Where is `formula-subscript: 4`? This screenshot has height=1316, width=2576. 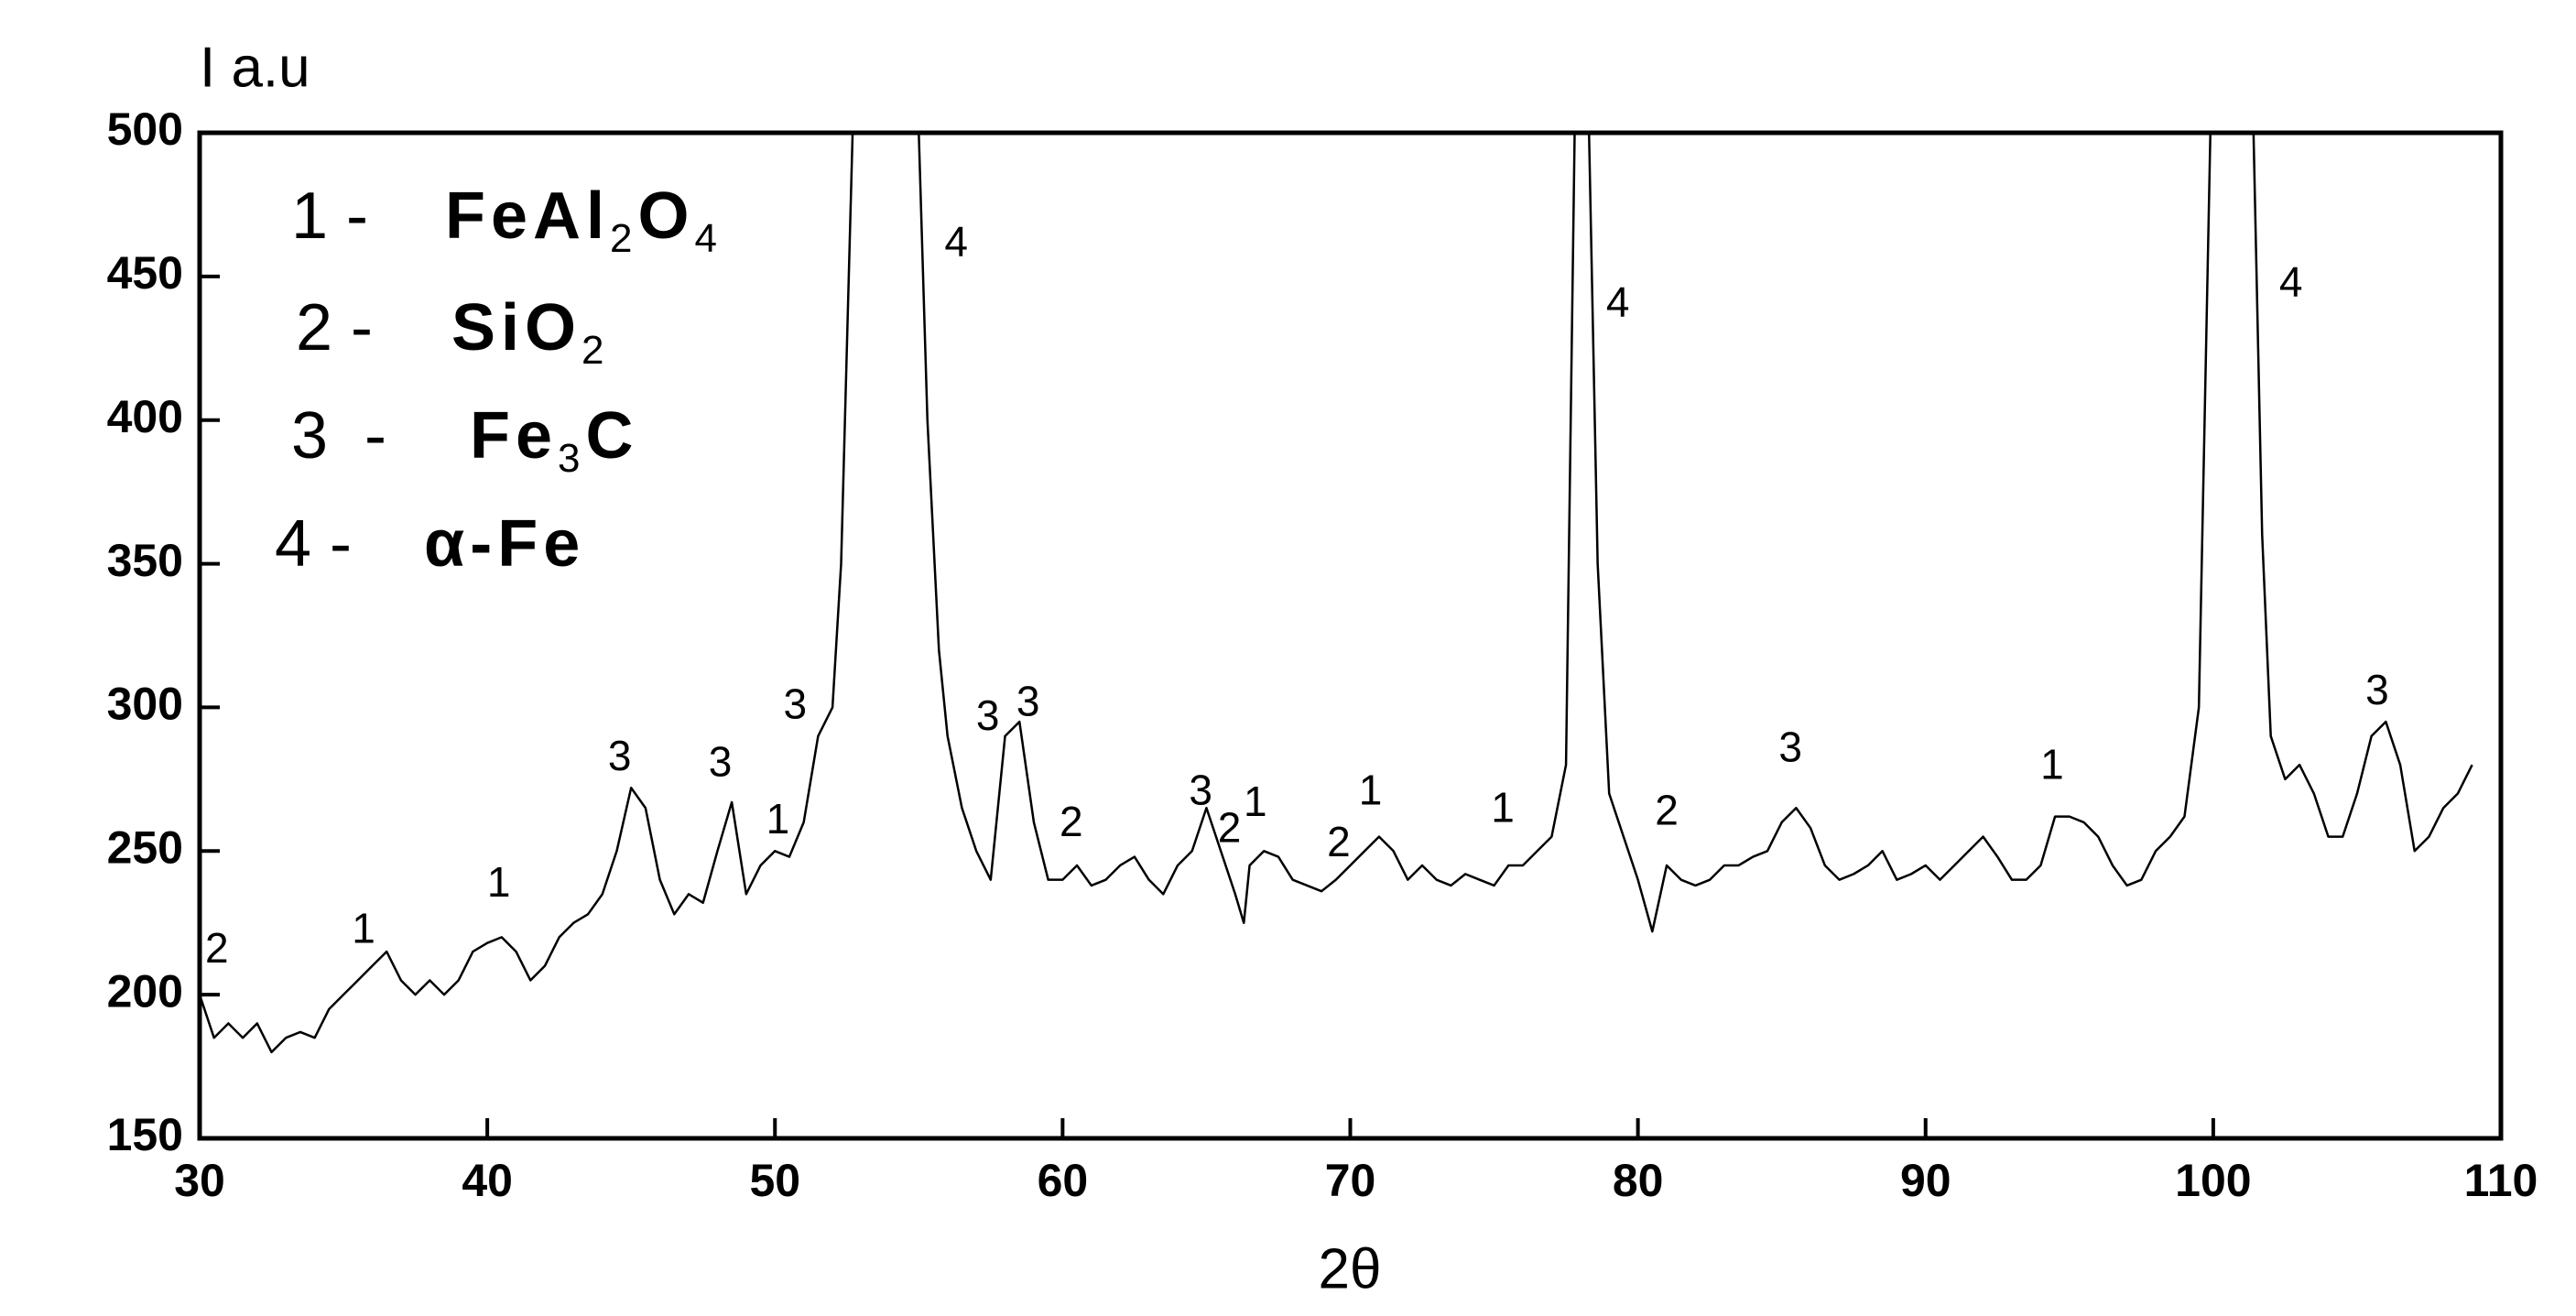 formula-subscript: 4 is located at coordinates (709, 239).